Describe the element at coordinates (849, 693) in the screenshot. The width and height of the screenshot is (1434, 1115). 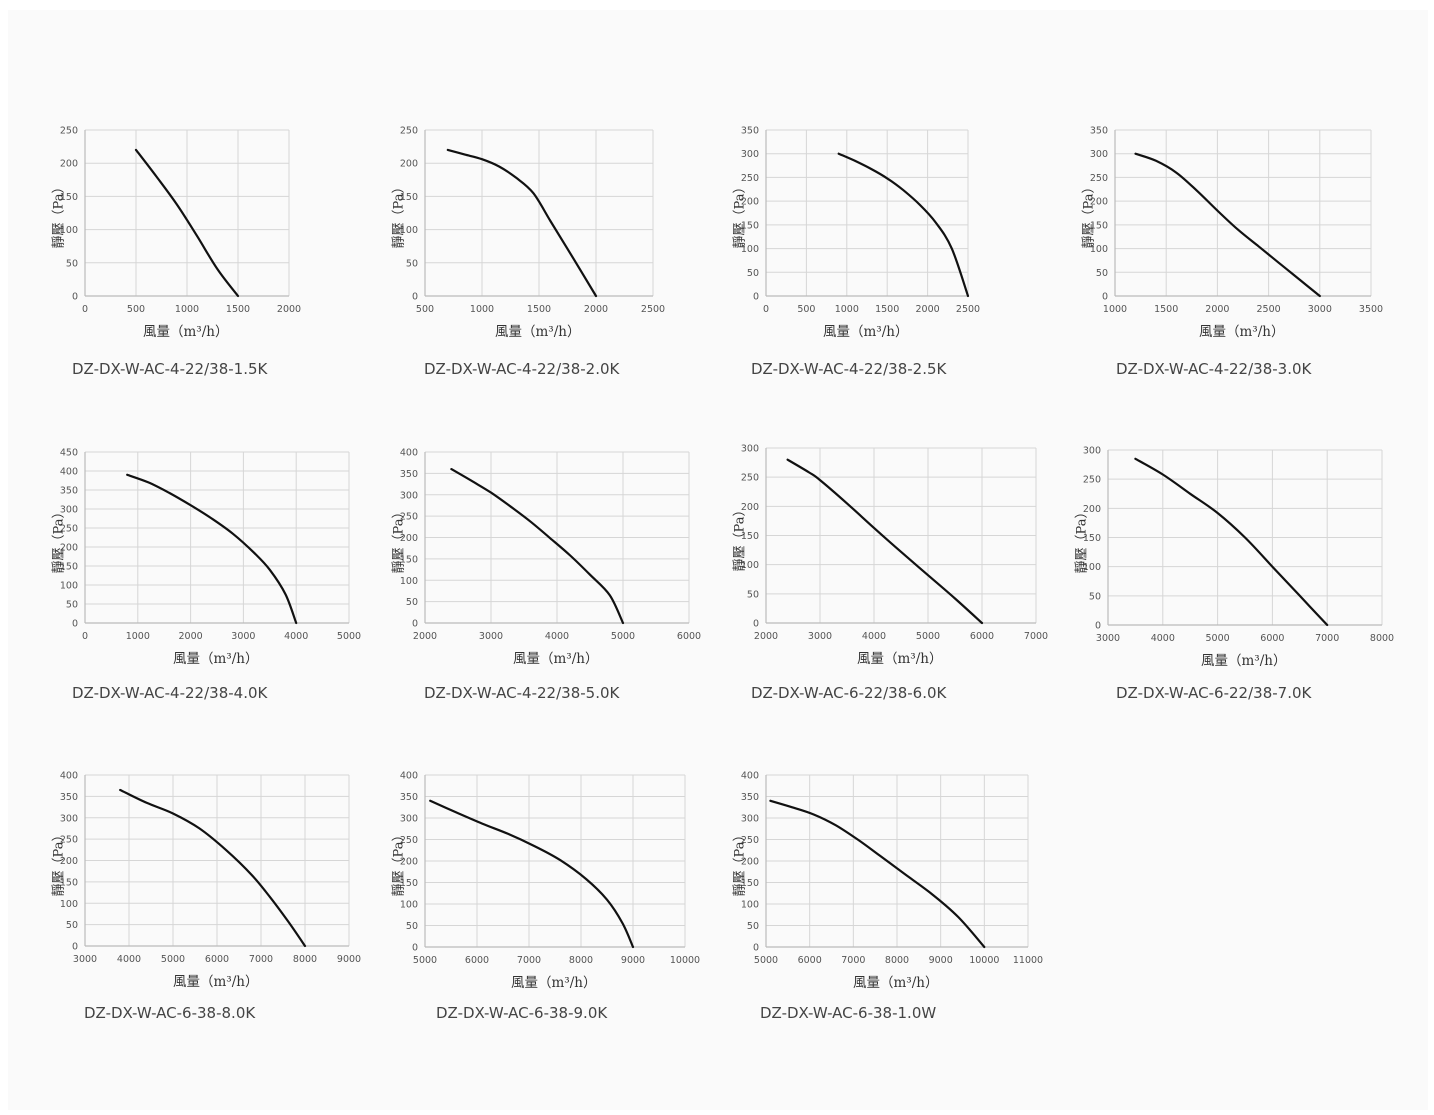
I see `model-name: DZ-DX-W-AC-6-22/38-6.0K` at that location.